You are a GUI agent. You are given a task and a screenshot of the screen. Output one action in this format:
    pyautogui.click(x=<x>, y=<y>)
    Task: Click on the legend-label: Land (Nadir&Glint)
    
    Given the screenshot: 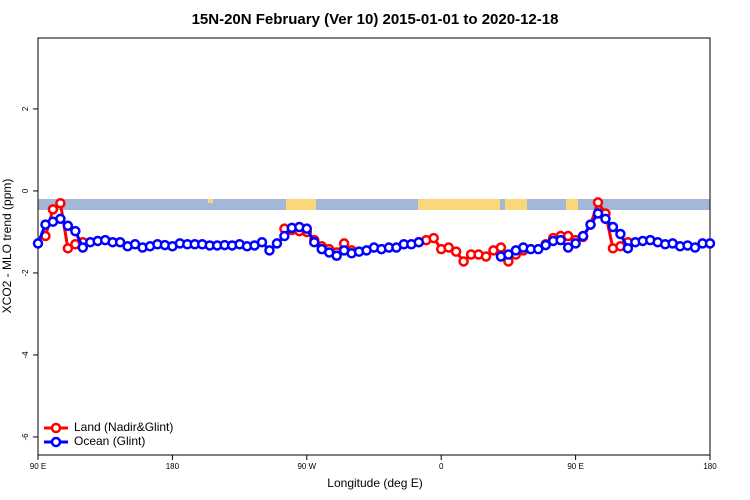 What is the action you would take?
    pyautogui.click(x=123, y=427)
    